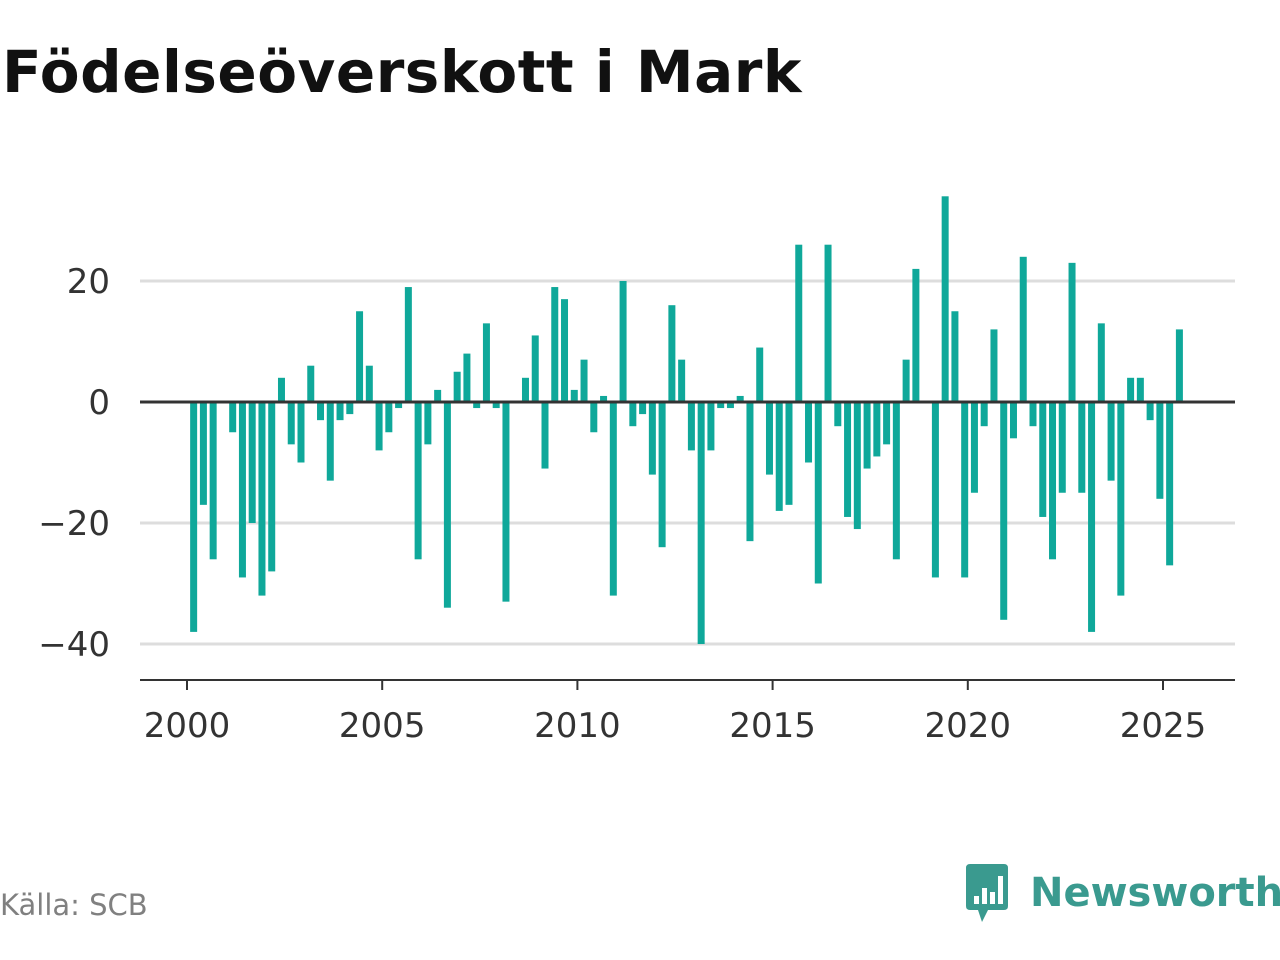  I want to click on newsworthy-logo-icon, so click(987, 893).